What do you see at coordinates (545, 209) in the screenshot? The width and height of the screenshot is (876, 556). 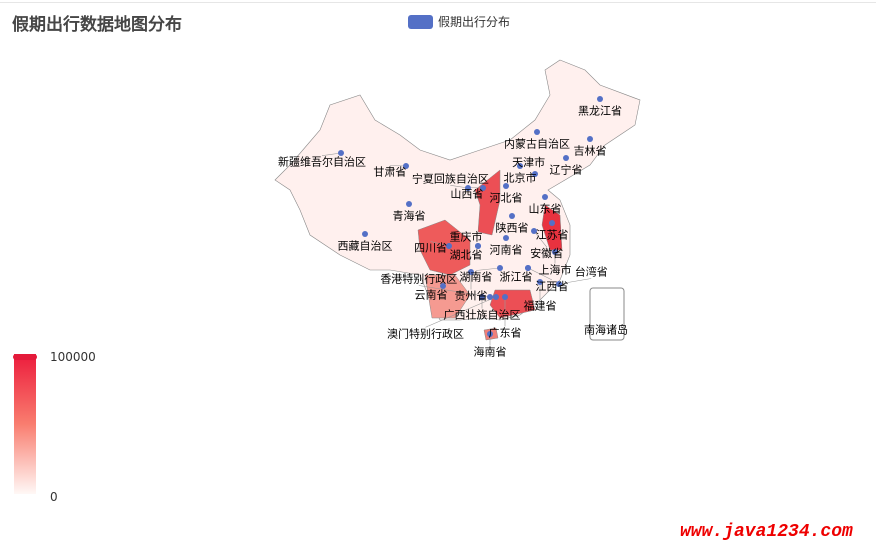 I see `region-label: 山东省` at bounding box center [545, 209].